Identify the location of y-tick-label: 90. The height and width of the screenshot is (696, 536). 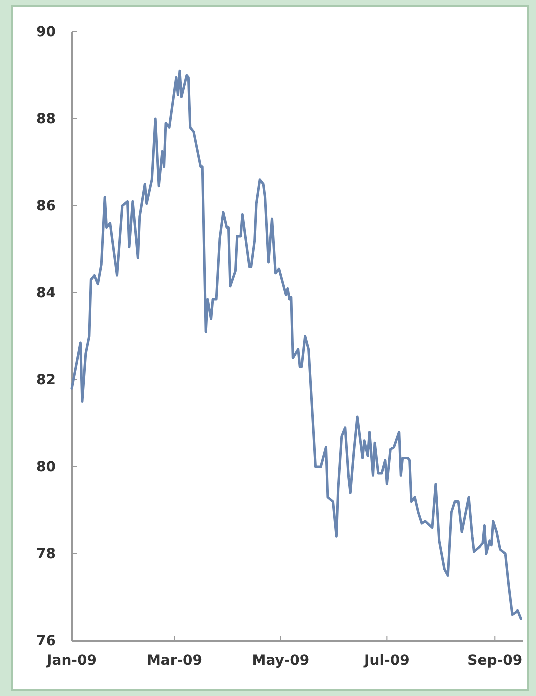
(46, 32).